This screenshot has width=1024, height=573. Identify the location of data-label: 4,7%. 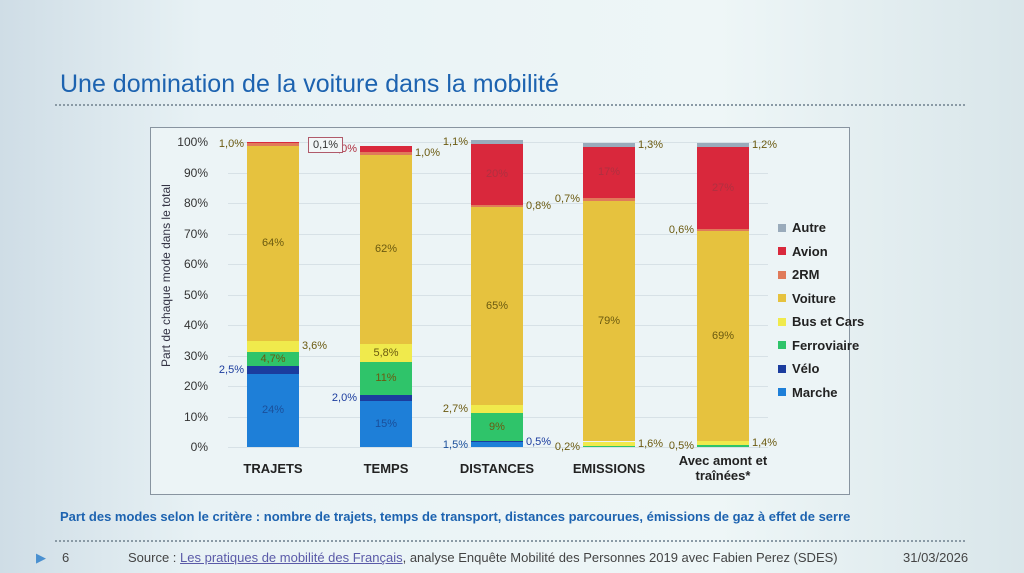
(273, 358).